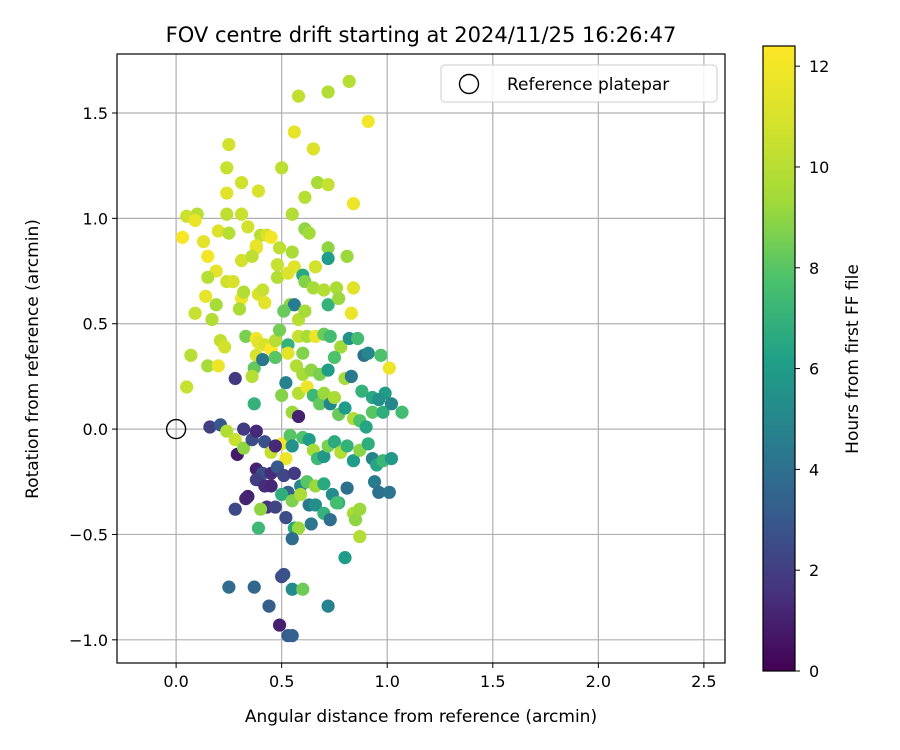 The height and width of the screenshot is (750, 900). I want to click on colorbar-gradient, so click(779, 358).